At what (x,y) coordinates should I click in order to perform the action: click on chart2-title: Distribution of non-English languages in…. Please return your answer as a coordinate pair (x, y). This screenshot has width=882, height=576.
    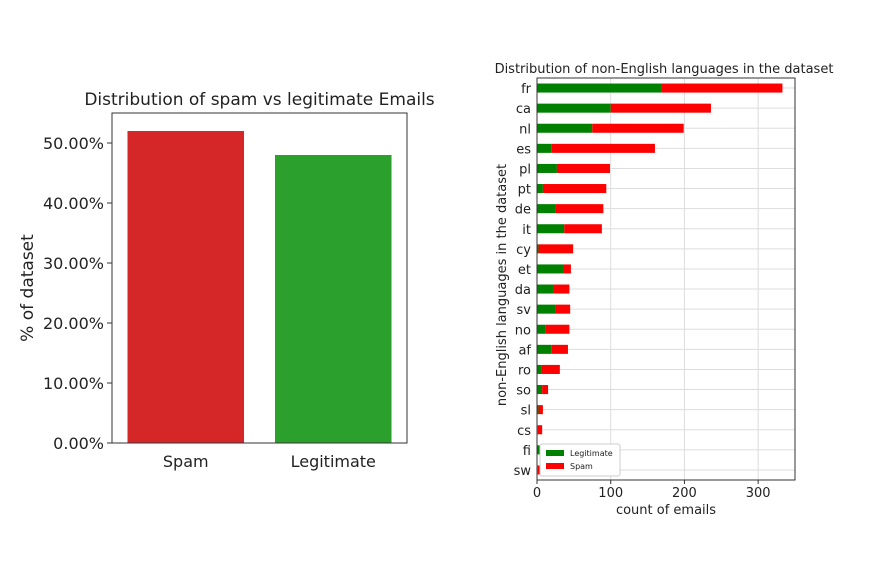
    Looking at the image, I should click on (664, 69).